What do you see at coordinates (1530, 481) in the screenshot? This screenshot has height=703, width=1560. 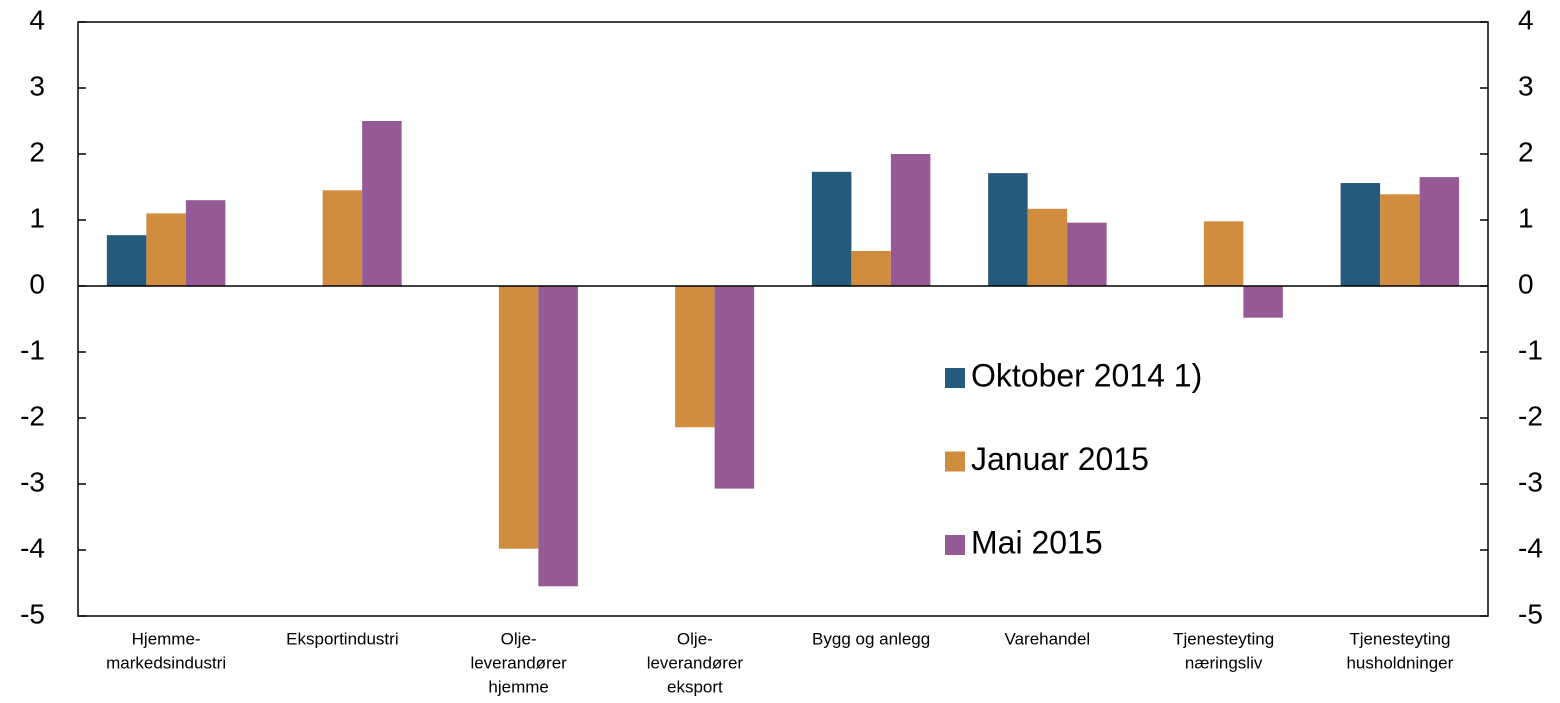 I see `y2-tick-label: -3` at bounding box center [1530, 481].